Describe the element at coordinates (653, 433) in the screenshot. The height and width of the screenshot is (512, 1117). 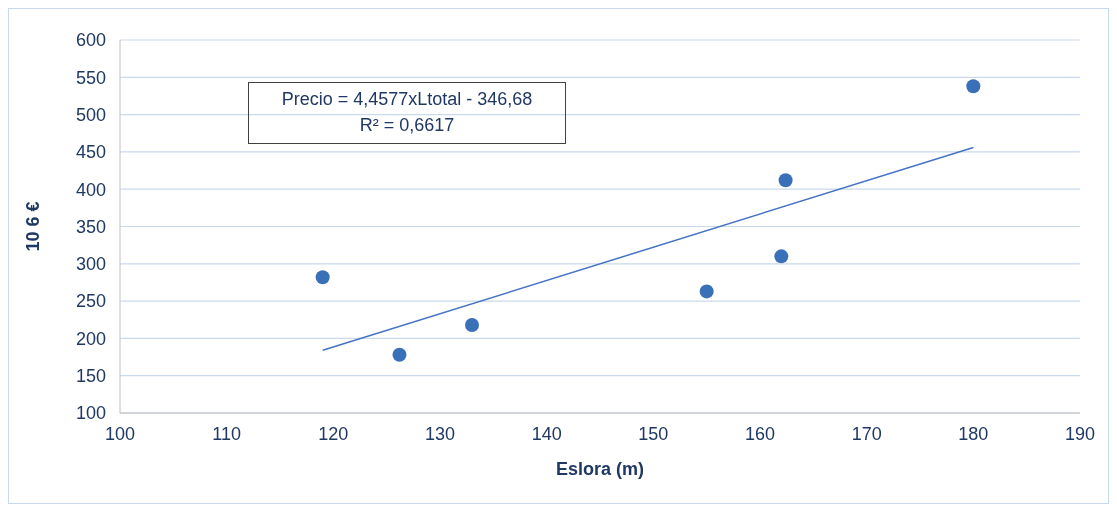
I see `x-tick-label: 150` at that location.